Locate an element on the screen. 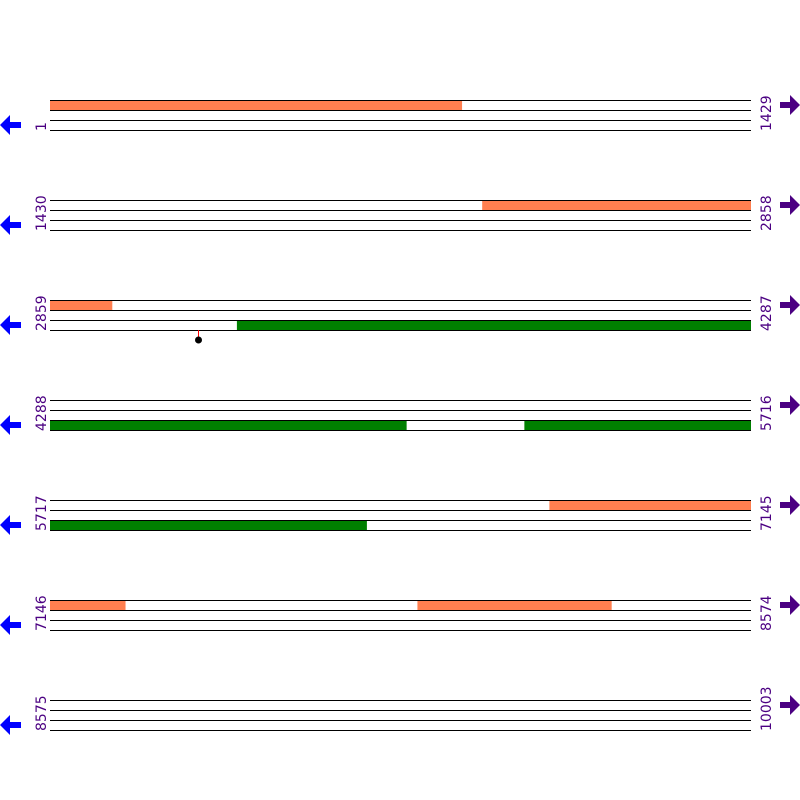 The width and height of the screenshot is (800, 800). row-start-label: 8575 is located at coordinates (42, 713).